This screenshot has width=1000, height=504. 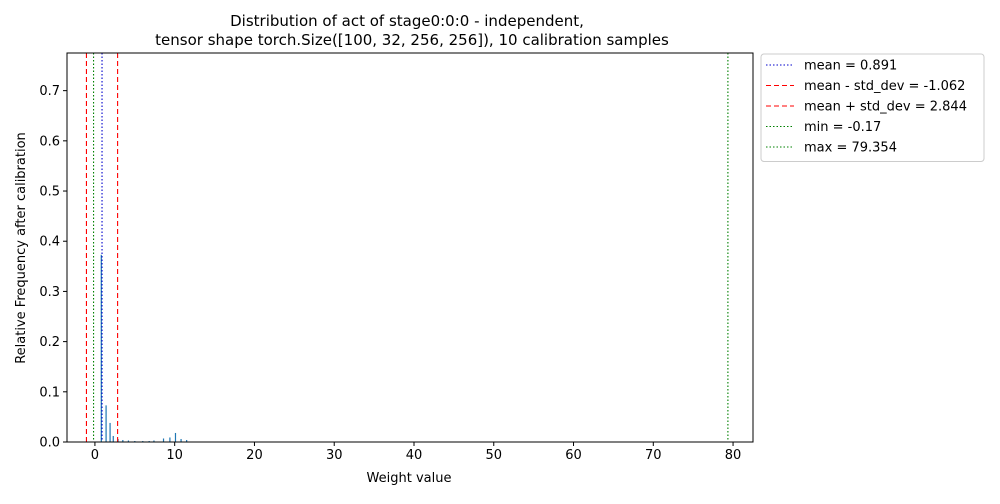 I want to click on y-tick-label: 0.3, so click(x=49, y=292).